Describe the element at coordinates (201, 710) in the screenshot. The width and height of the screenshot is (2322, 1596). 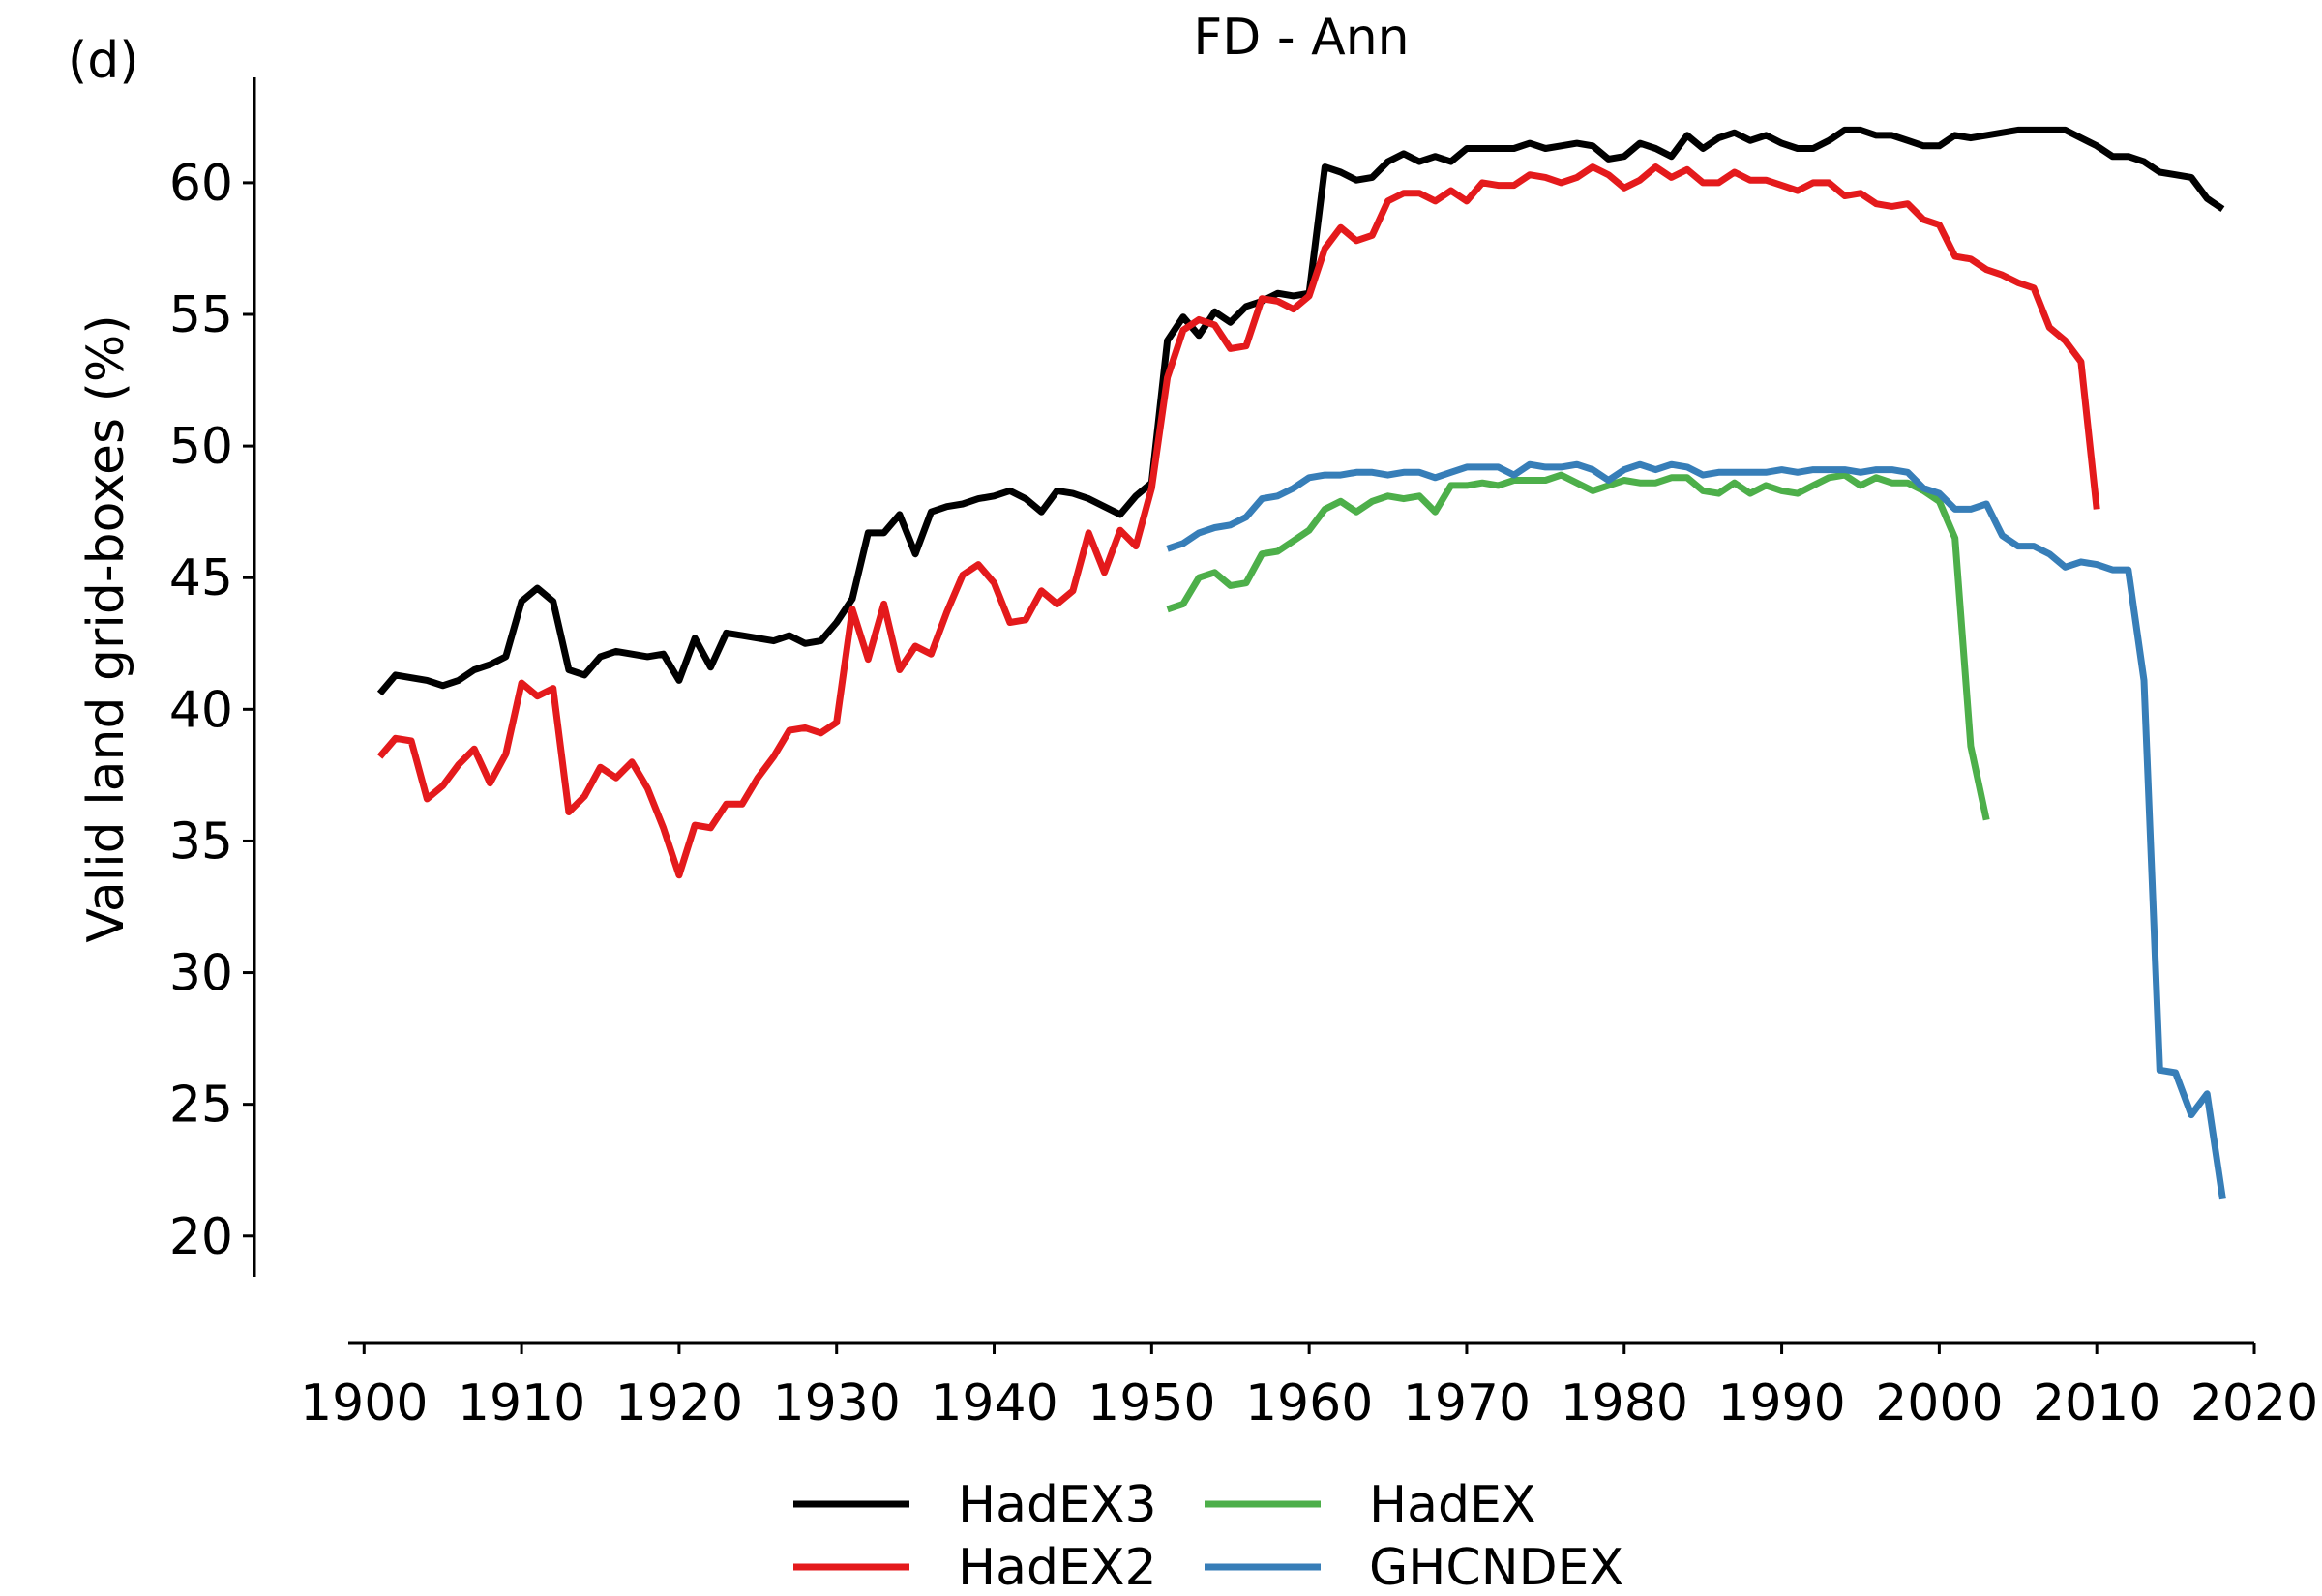
I see `y-tick-label: 40` at that location.